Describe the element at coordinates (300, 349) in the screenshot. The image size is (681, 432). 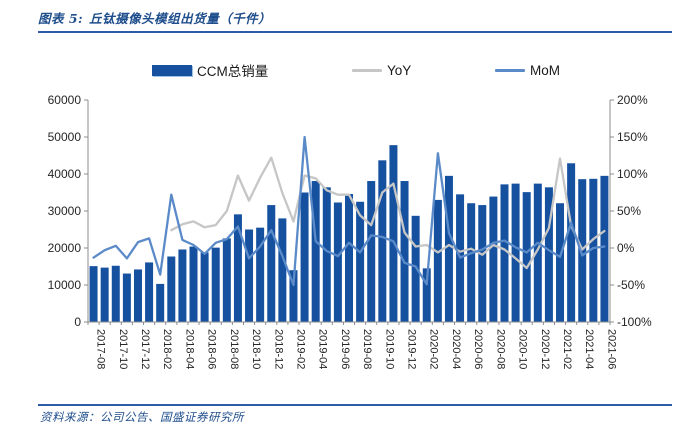
I see `x-axis-tick-label: 2019-02` at that location.